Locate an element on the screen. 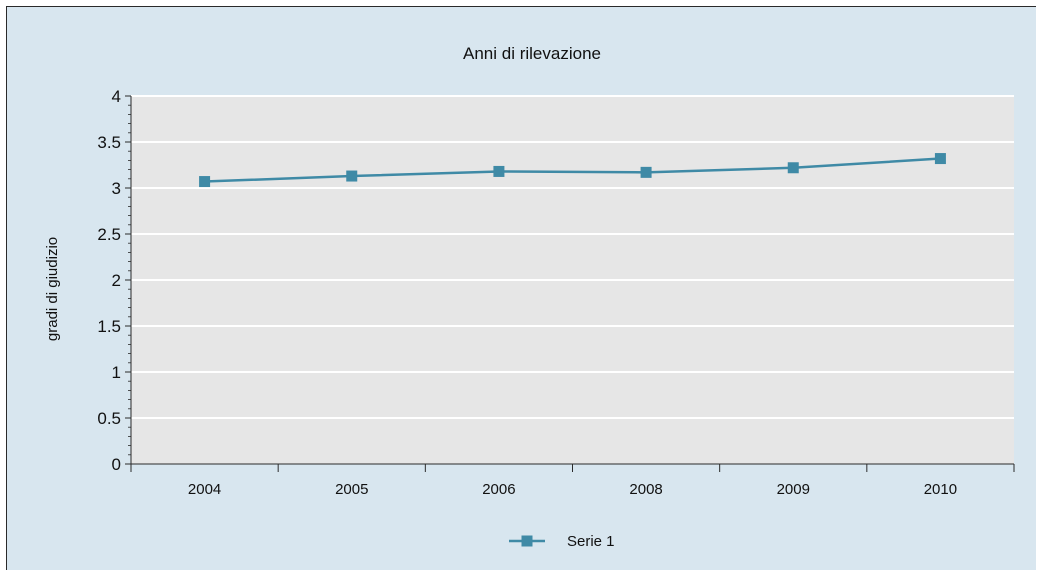 The width and height of the screenshot is (1038, 571). x-tick-label: 2008 is located at coordinates (645, 489).